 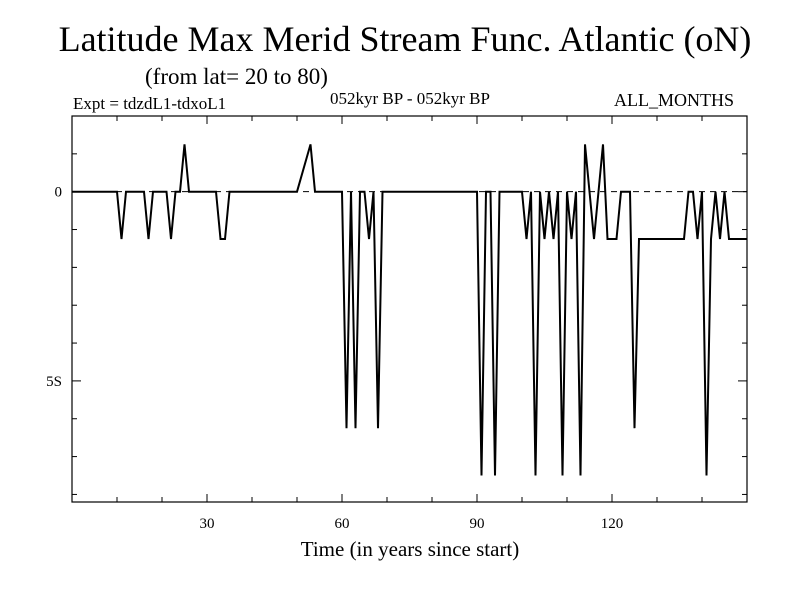 I want to click on experiment-label: Expt = tdzdL1-tdxoL1, so click(x=150, y=103).